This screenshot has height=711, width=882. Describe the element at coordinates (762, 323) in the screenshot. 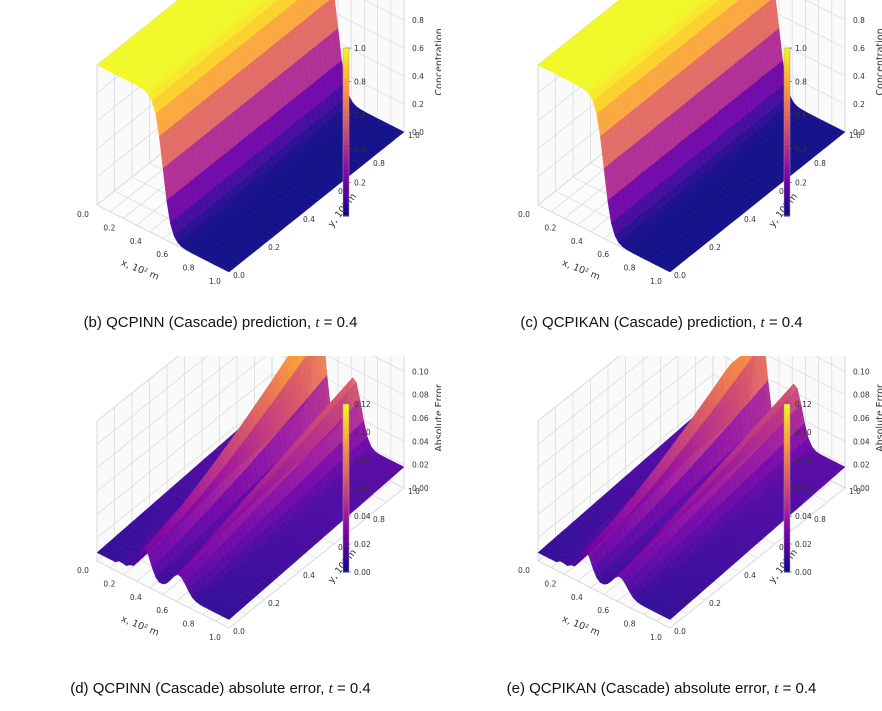

I see `caption-c-tvar: t` at that location.